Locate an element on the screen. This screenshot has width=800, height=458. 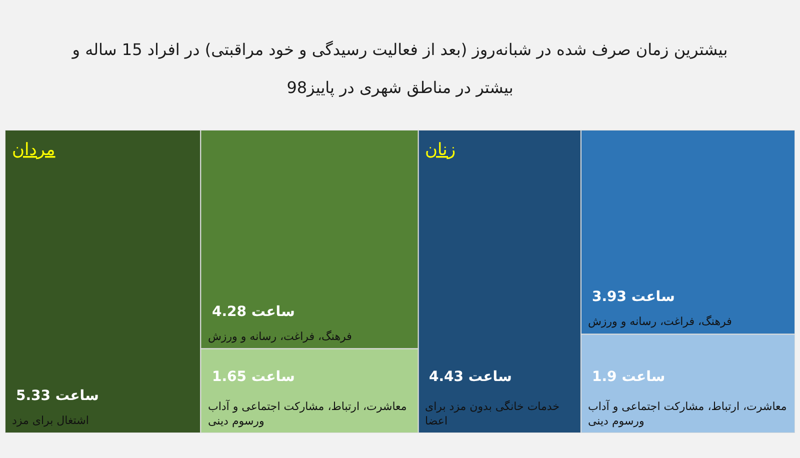
category-label: خدمات خانگی بدون مزد برای اعضا is located at coordinates (492, 414).